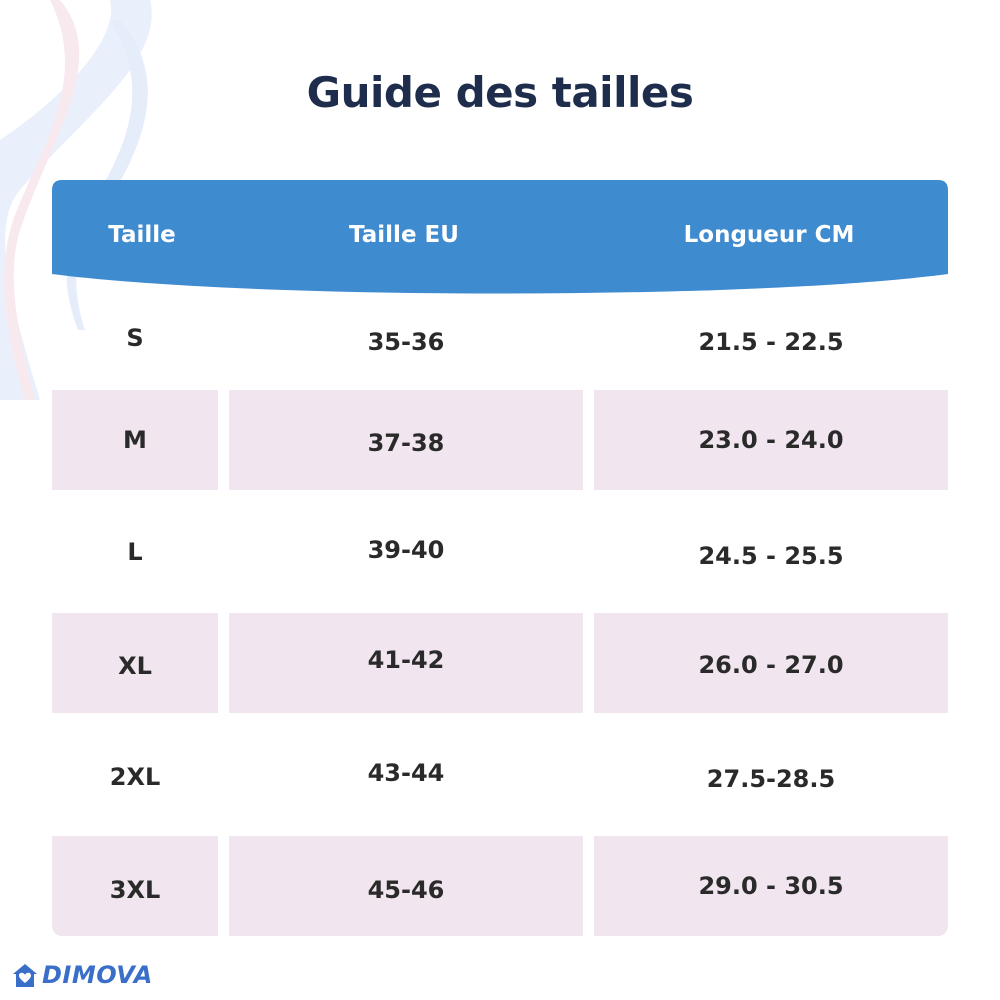 This screenshot has height=1000, width=1000. What do you see at coordinates (771, 556) in the screenshot?
I see `table-cell-length-cm: 24.5 - 25.5` at bounding box center [771, 556].